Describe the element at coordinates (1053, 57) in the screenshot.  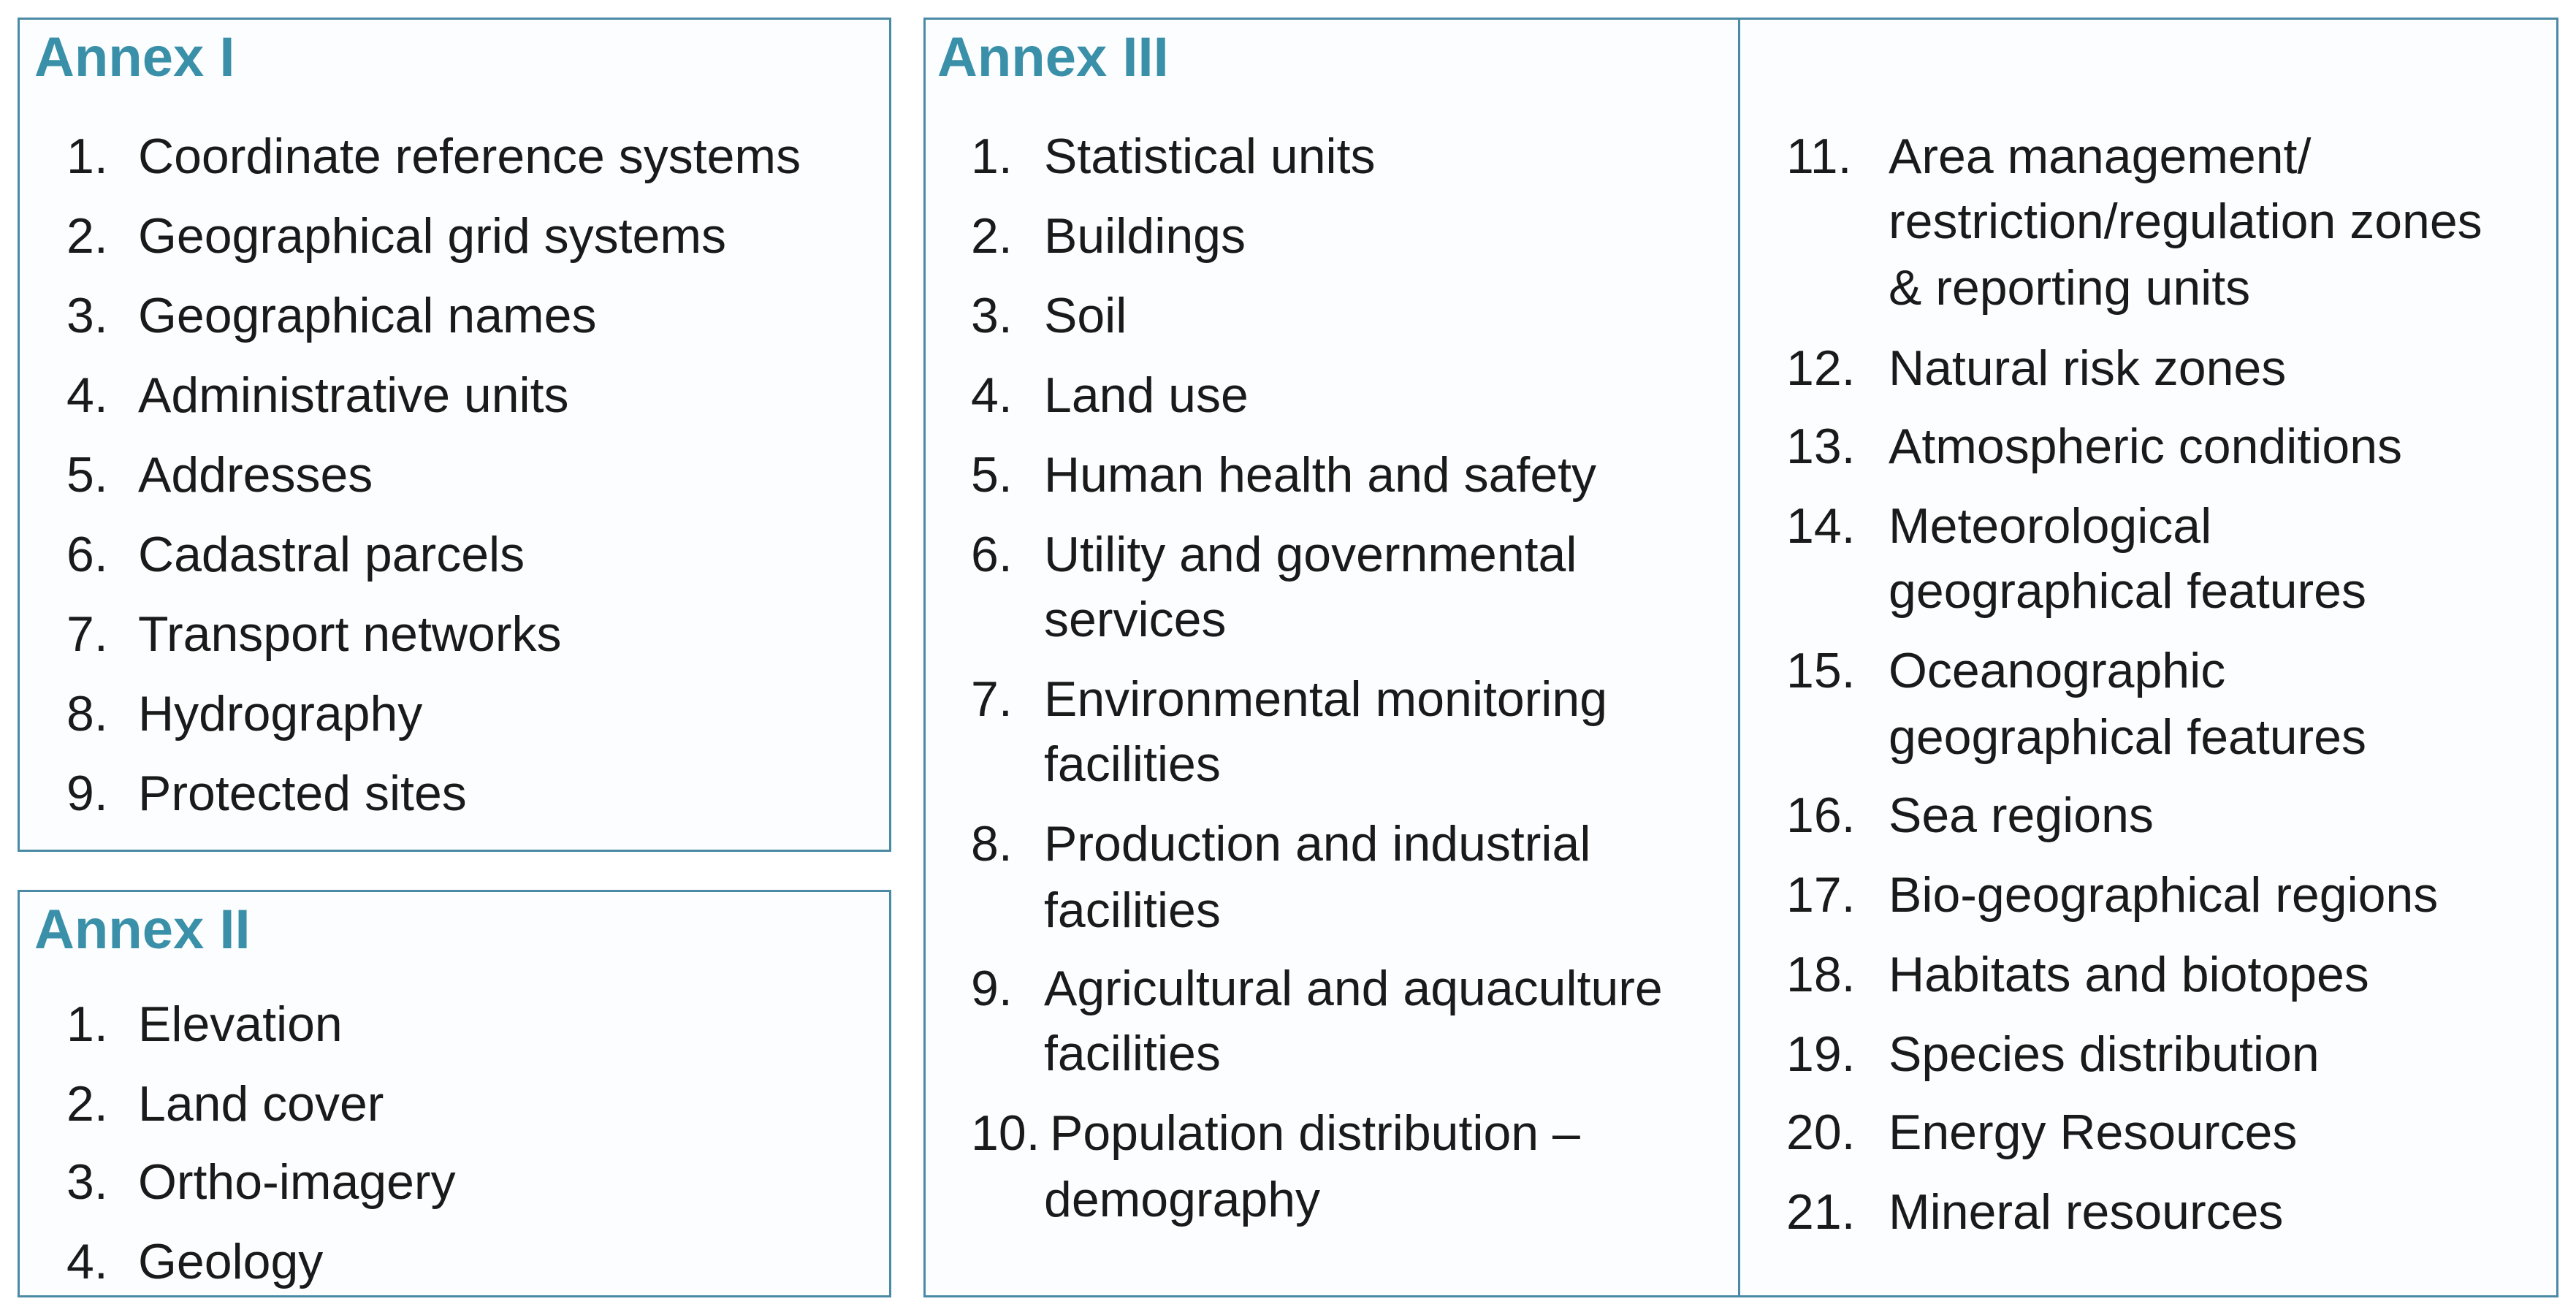
I see `annex-3-title: Annex III` at that location.